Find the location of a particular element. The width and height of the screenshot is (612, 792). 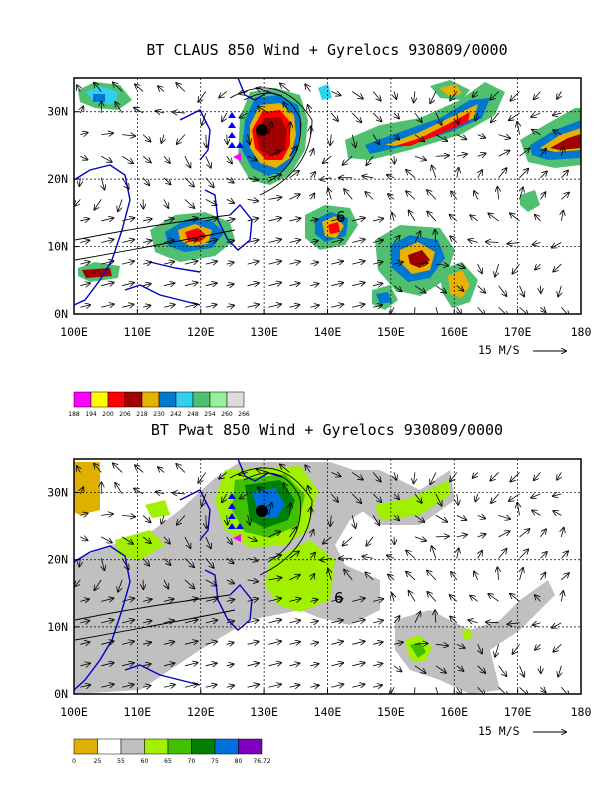

y-tick-label: 20N is located at coordinates (57, 179).